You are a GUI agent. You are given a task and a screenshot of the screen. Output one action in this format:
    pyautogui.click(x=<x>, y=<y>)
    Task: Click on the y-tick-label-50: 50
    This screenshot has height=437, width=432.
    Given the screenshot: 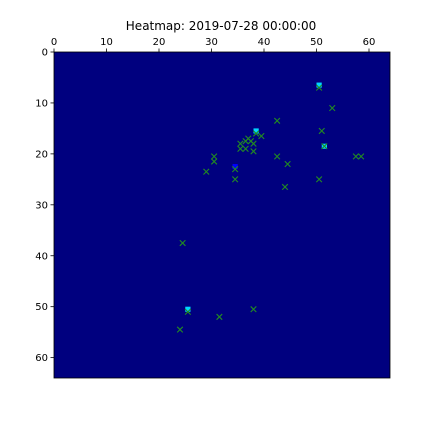 What is the action you would take?
    pyautogui.click(x=41, y=307)
    